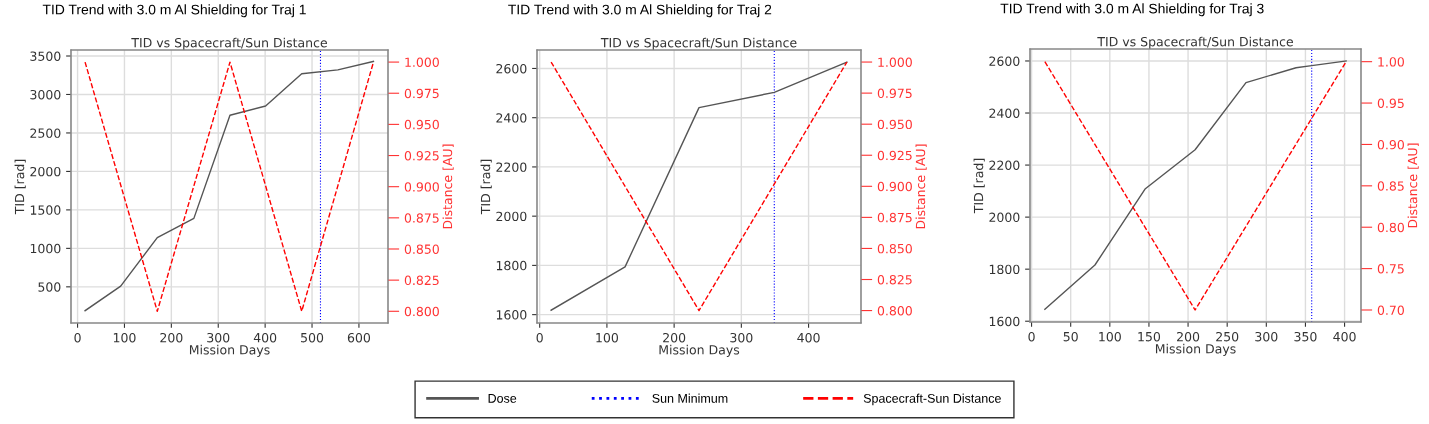  I want to click on y-tick-label: 1000, so click(45, 248).